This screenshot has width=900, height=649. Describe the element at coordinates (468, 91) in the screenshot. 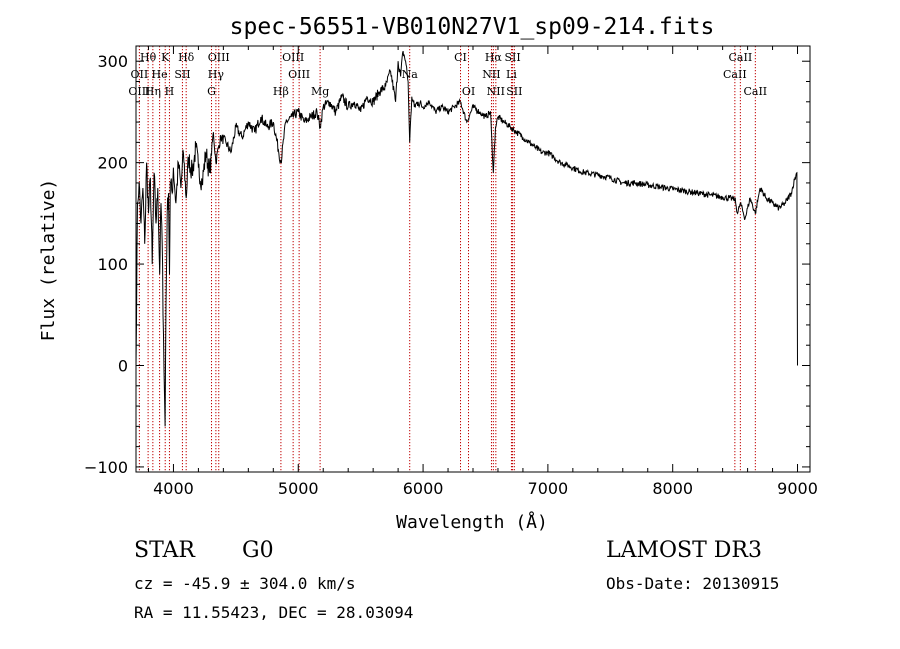

I see `spectral-line-label: OI` at that location.